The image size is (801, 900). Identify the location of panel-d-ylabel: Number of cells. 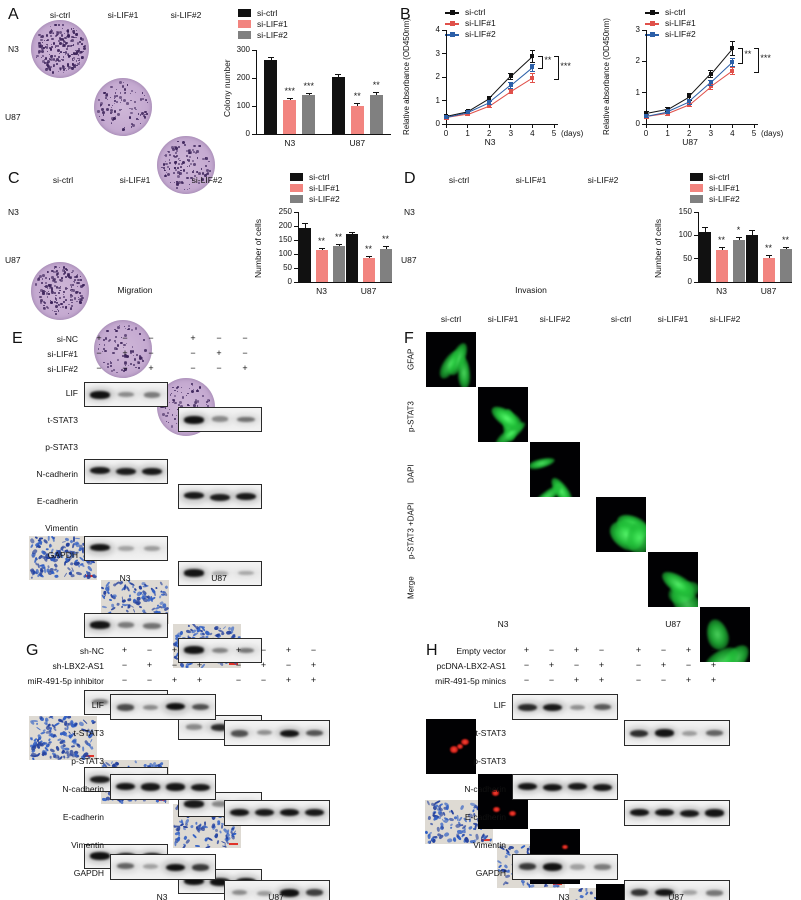
(658, 248).